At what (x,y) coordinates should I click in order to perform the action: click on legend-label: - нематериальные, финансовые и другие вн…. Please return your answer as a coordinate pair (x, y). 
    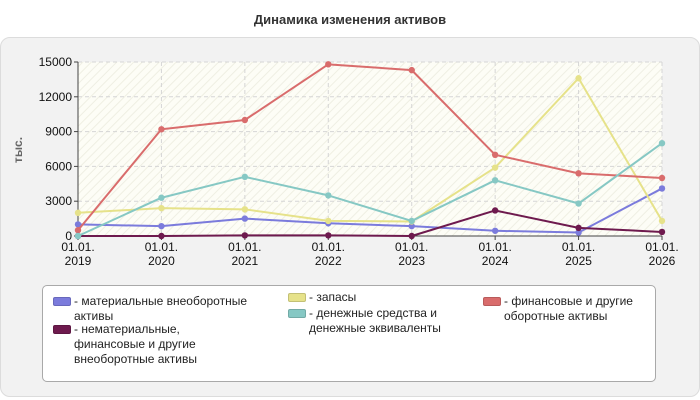
    Looking at the image, I should click on (135, 344).